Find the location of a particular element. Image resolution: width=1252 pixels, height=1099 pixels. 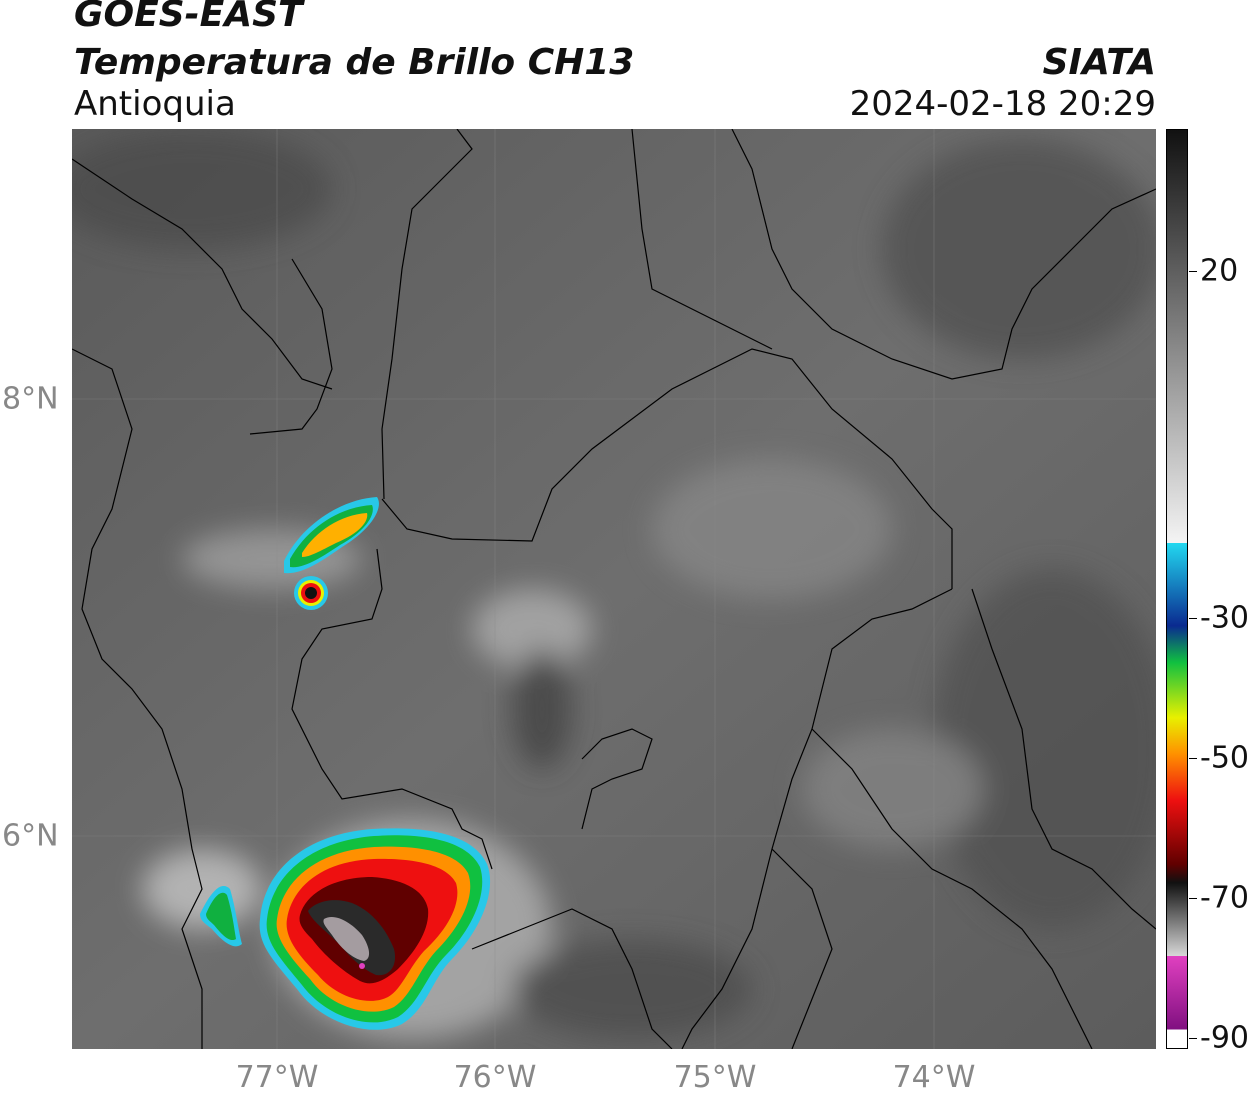

lat-tick-label: 8°N is located at coordinates (30, 399).